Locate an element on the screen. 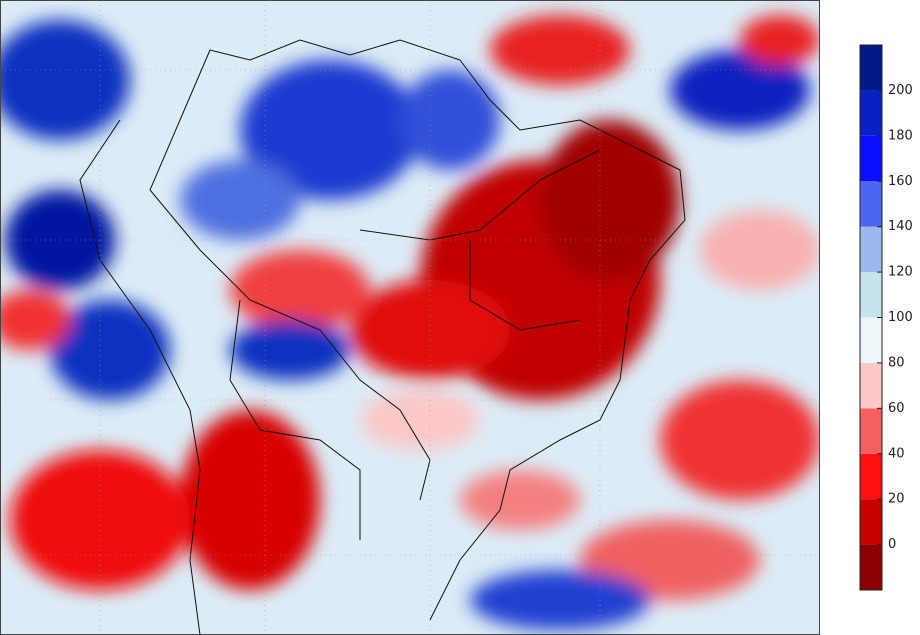 The width and height of the screenshot is (920, 635). colorbar-tick-label: 60 is located at coordinates (896, 408).